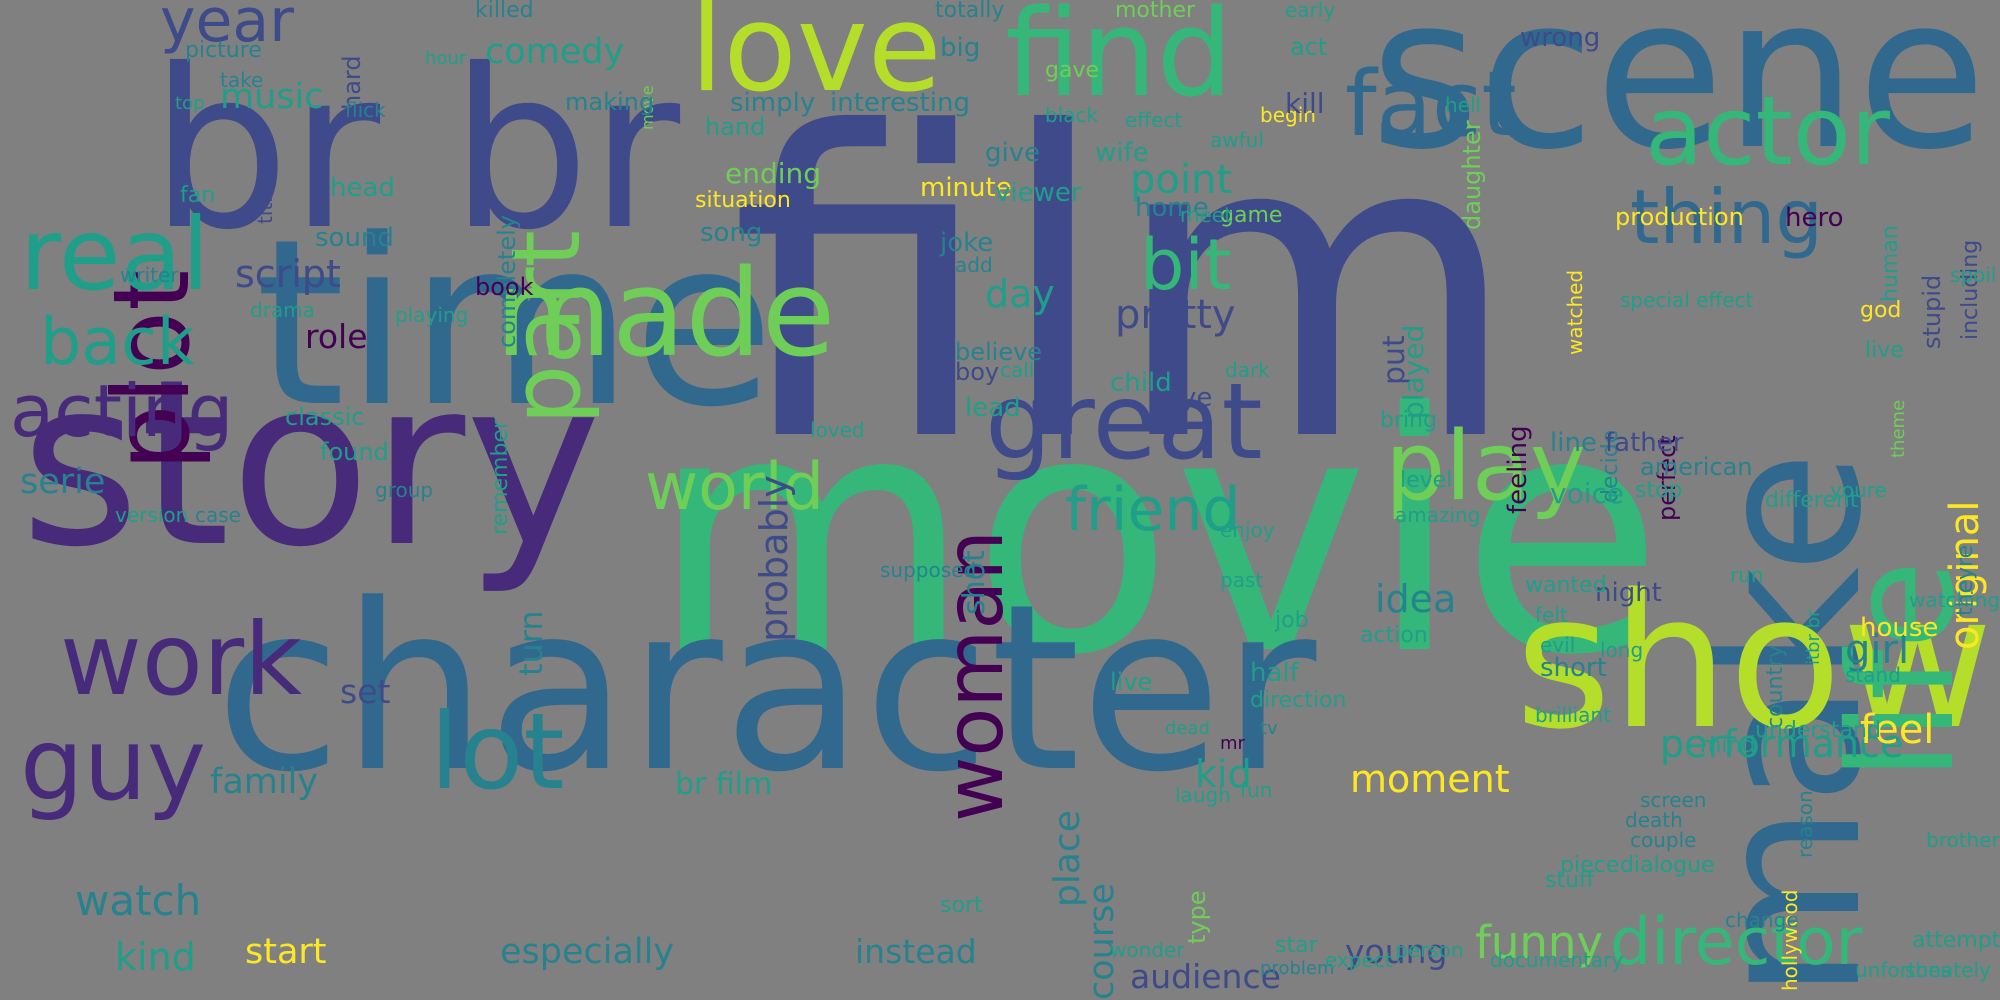  What do you see at coordinates (113, 764) in the screenshot?
I see `word-guy: guy` at bounding box center [113, 764].